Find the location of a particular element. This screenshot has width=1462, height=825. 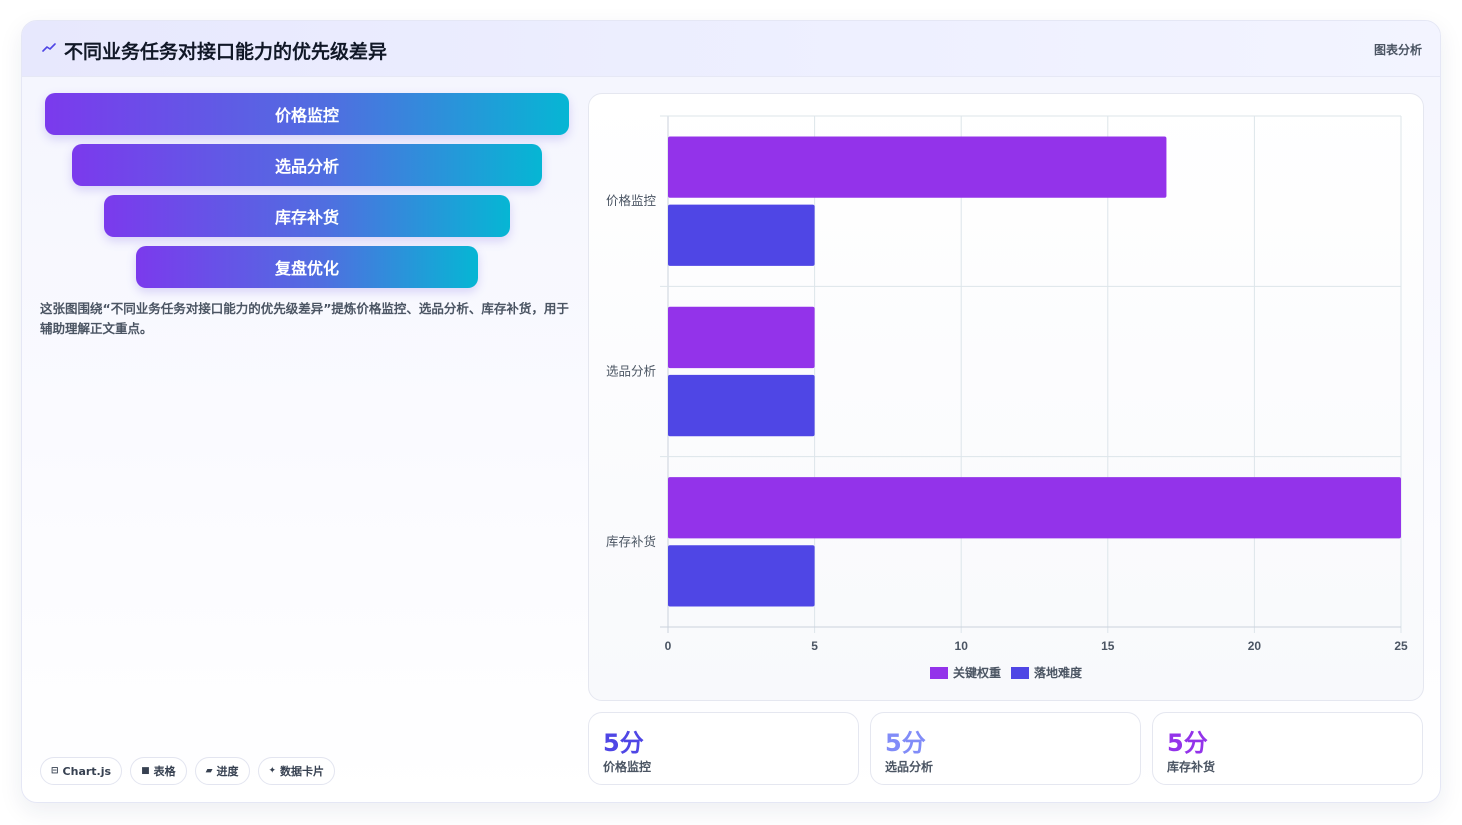

x-tick-label: 10 is located at coordinates (962, 646).